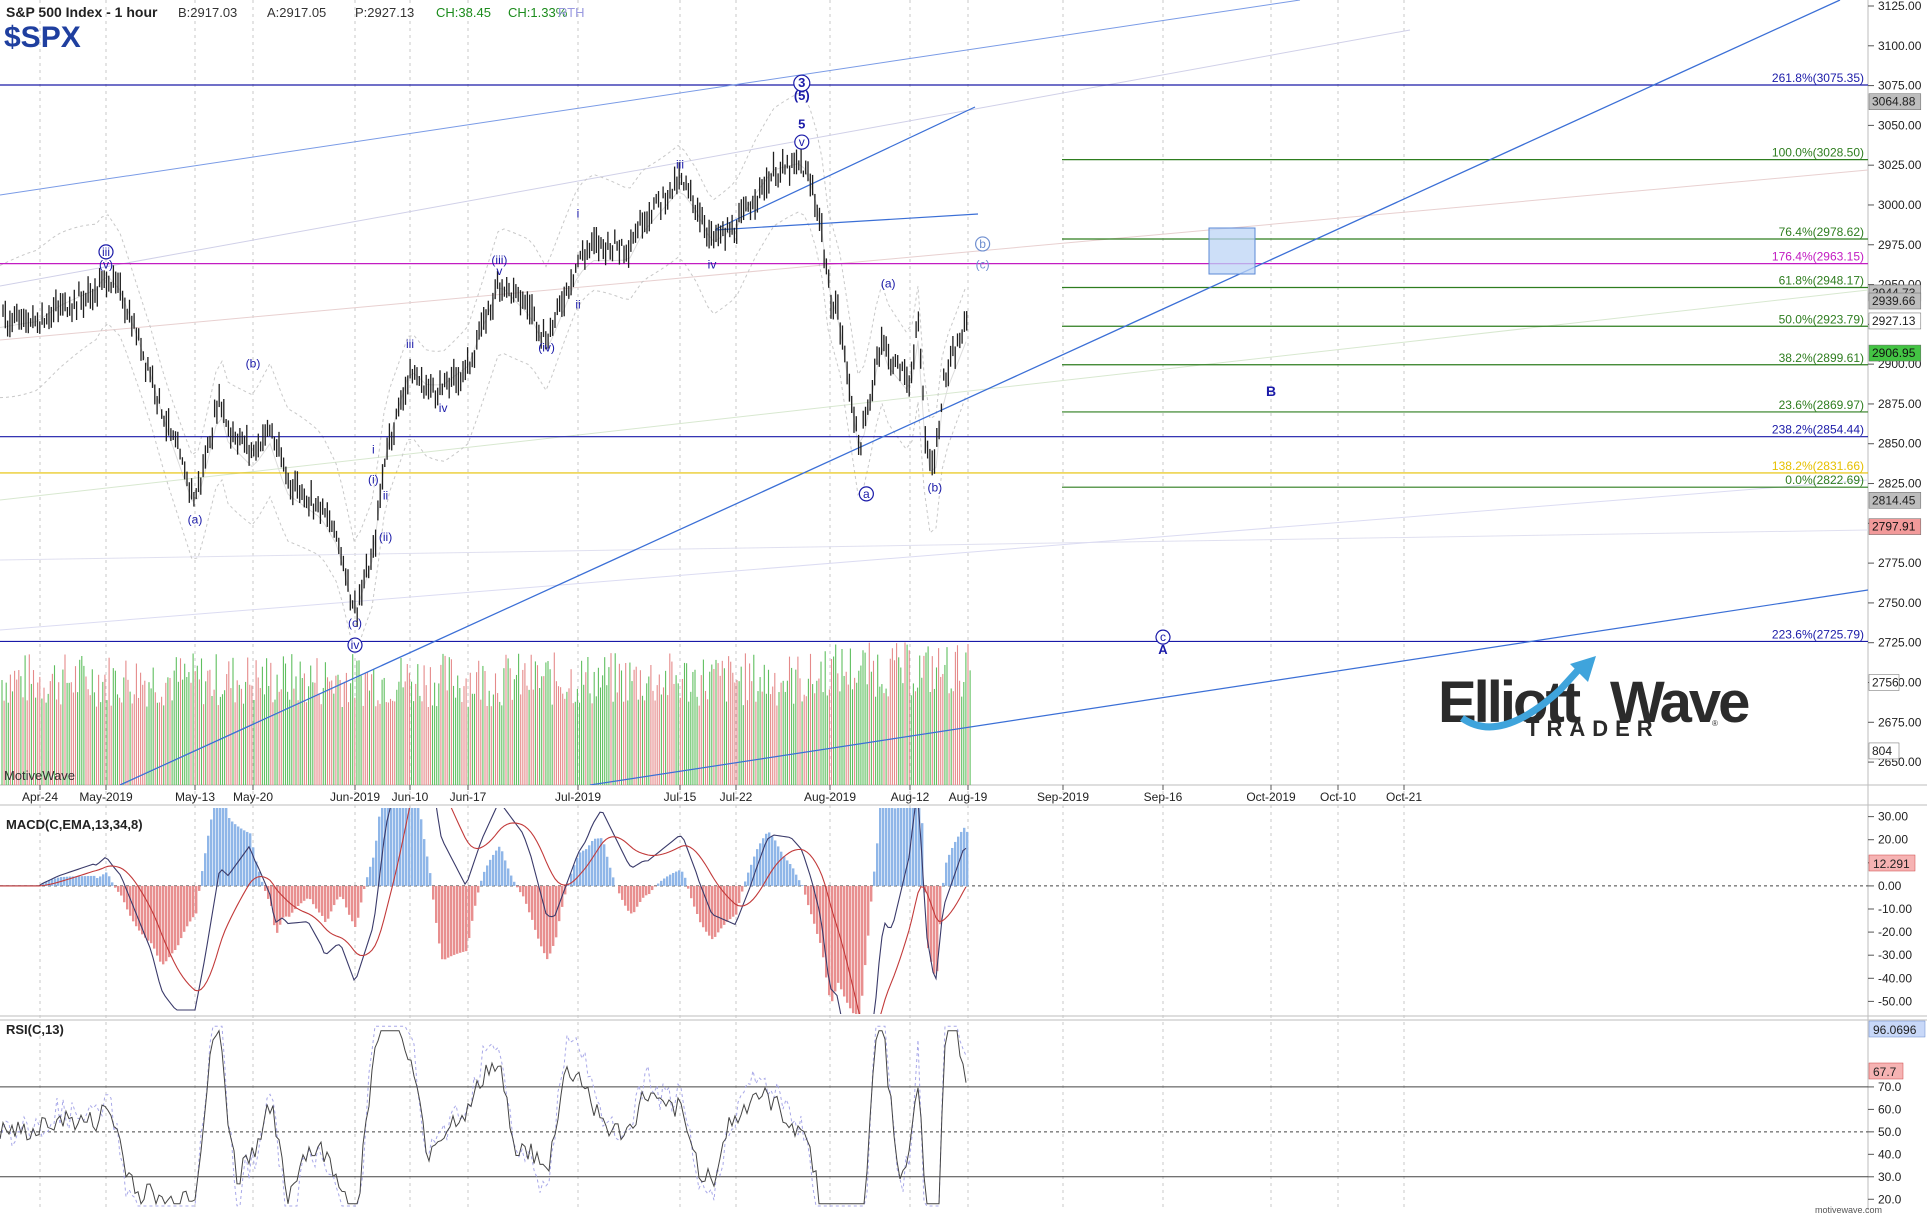 The width and height of the screenshot is (1927, 1216). I want to click on rsi-last-tags: 96.0696 67.7, so click(1897, 1050).